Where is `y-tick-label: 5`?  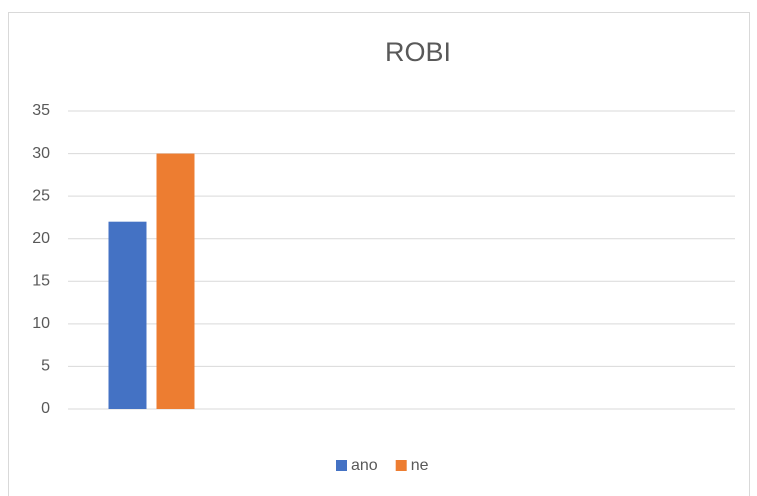 y-tick-label: 5 is located at coordinates (45, 366).